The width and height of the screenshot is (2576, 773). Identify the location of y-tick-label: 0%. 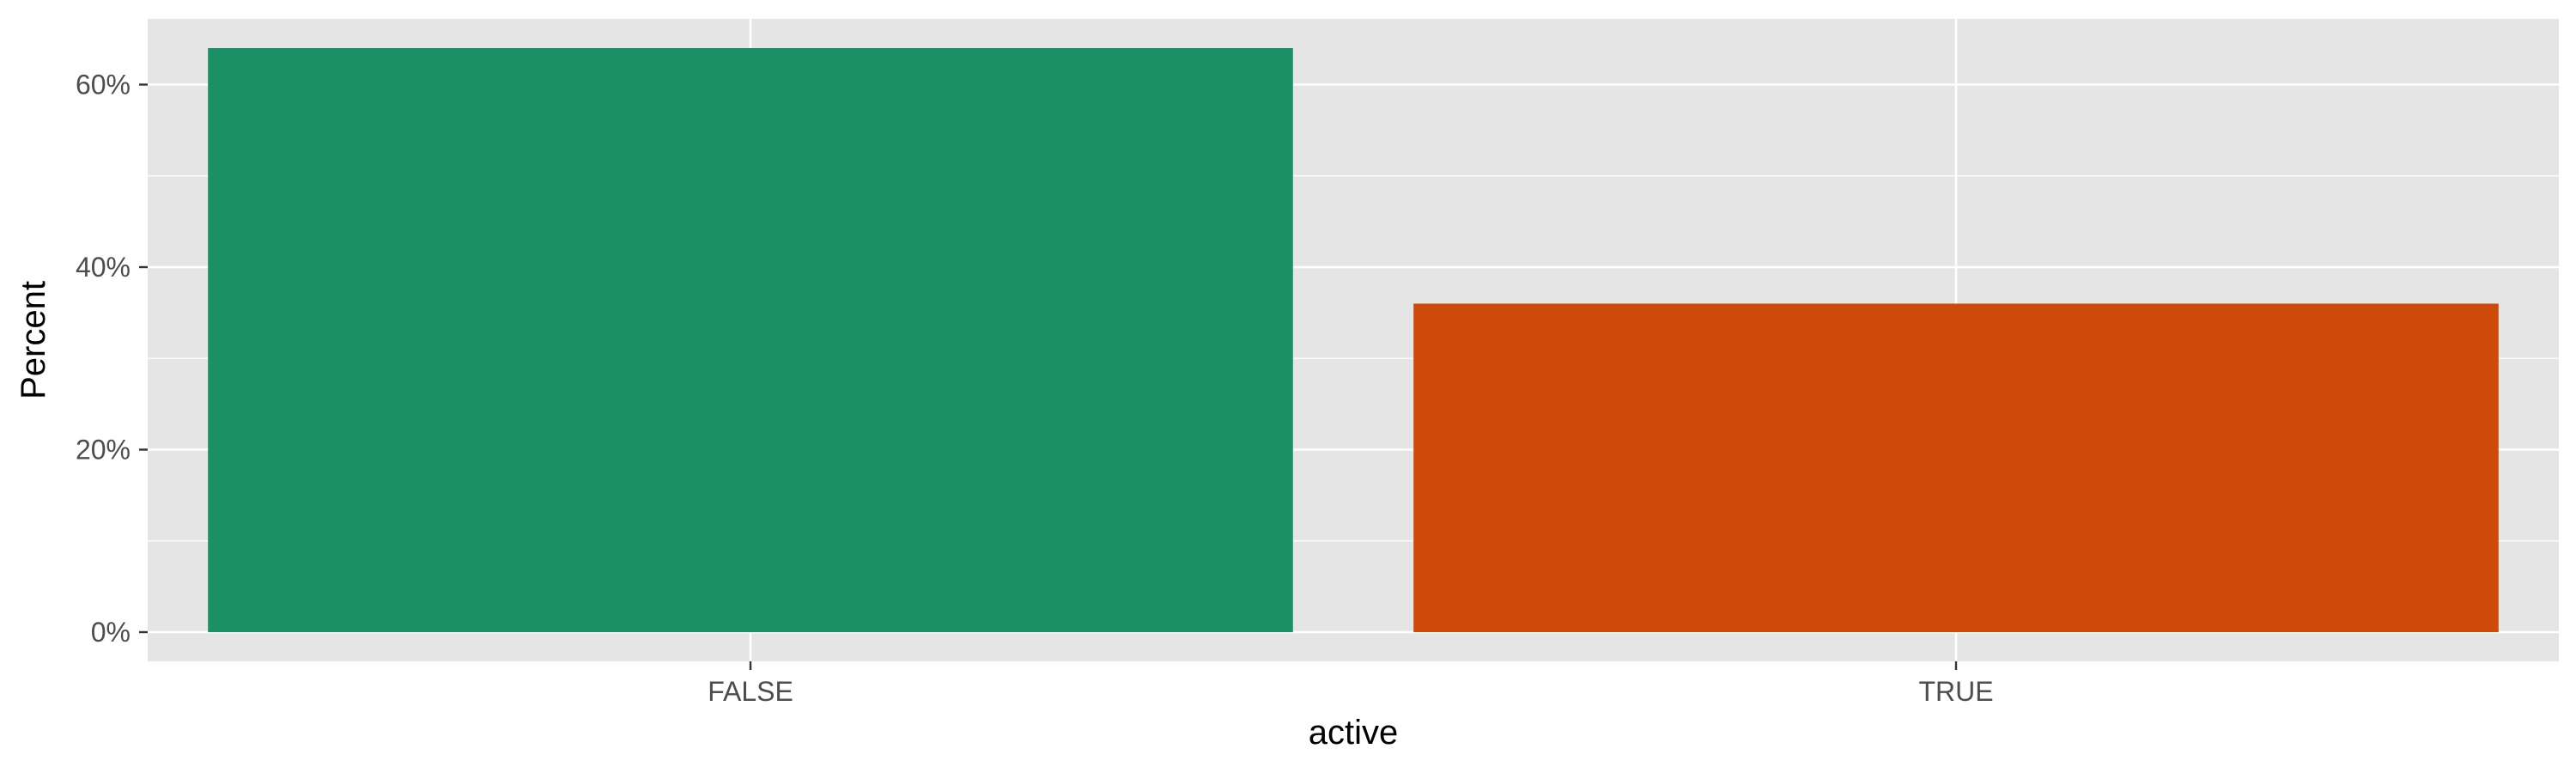
(111, 632).